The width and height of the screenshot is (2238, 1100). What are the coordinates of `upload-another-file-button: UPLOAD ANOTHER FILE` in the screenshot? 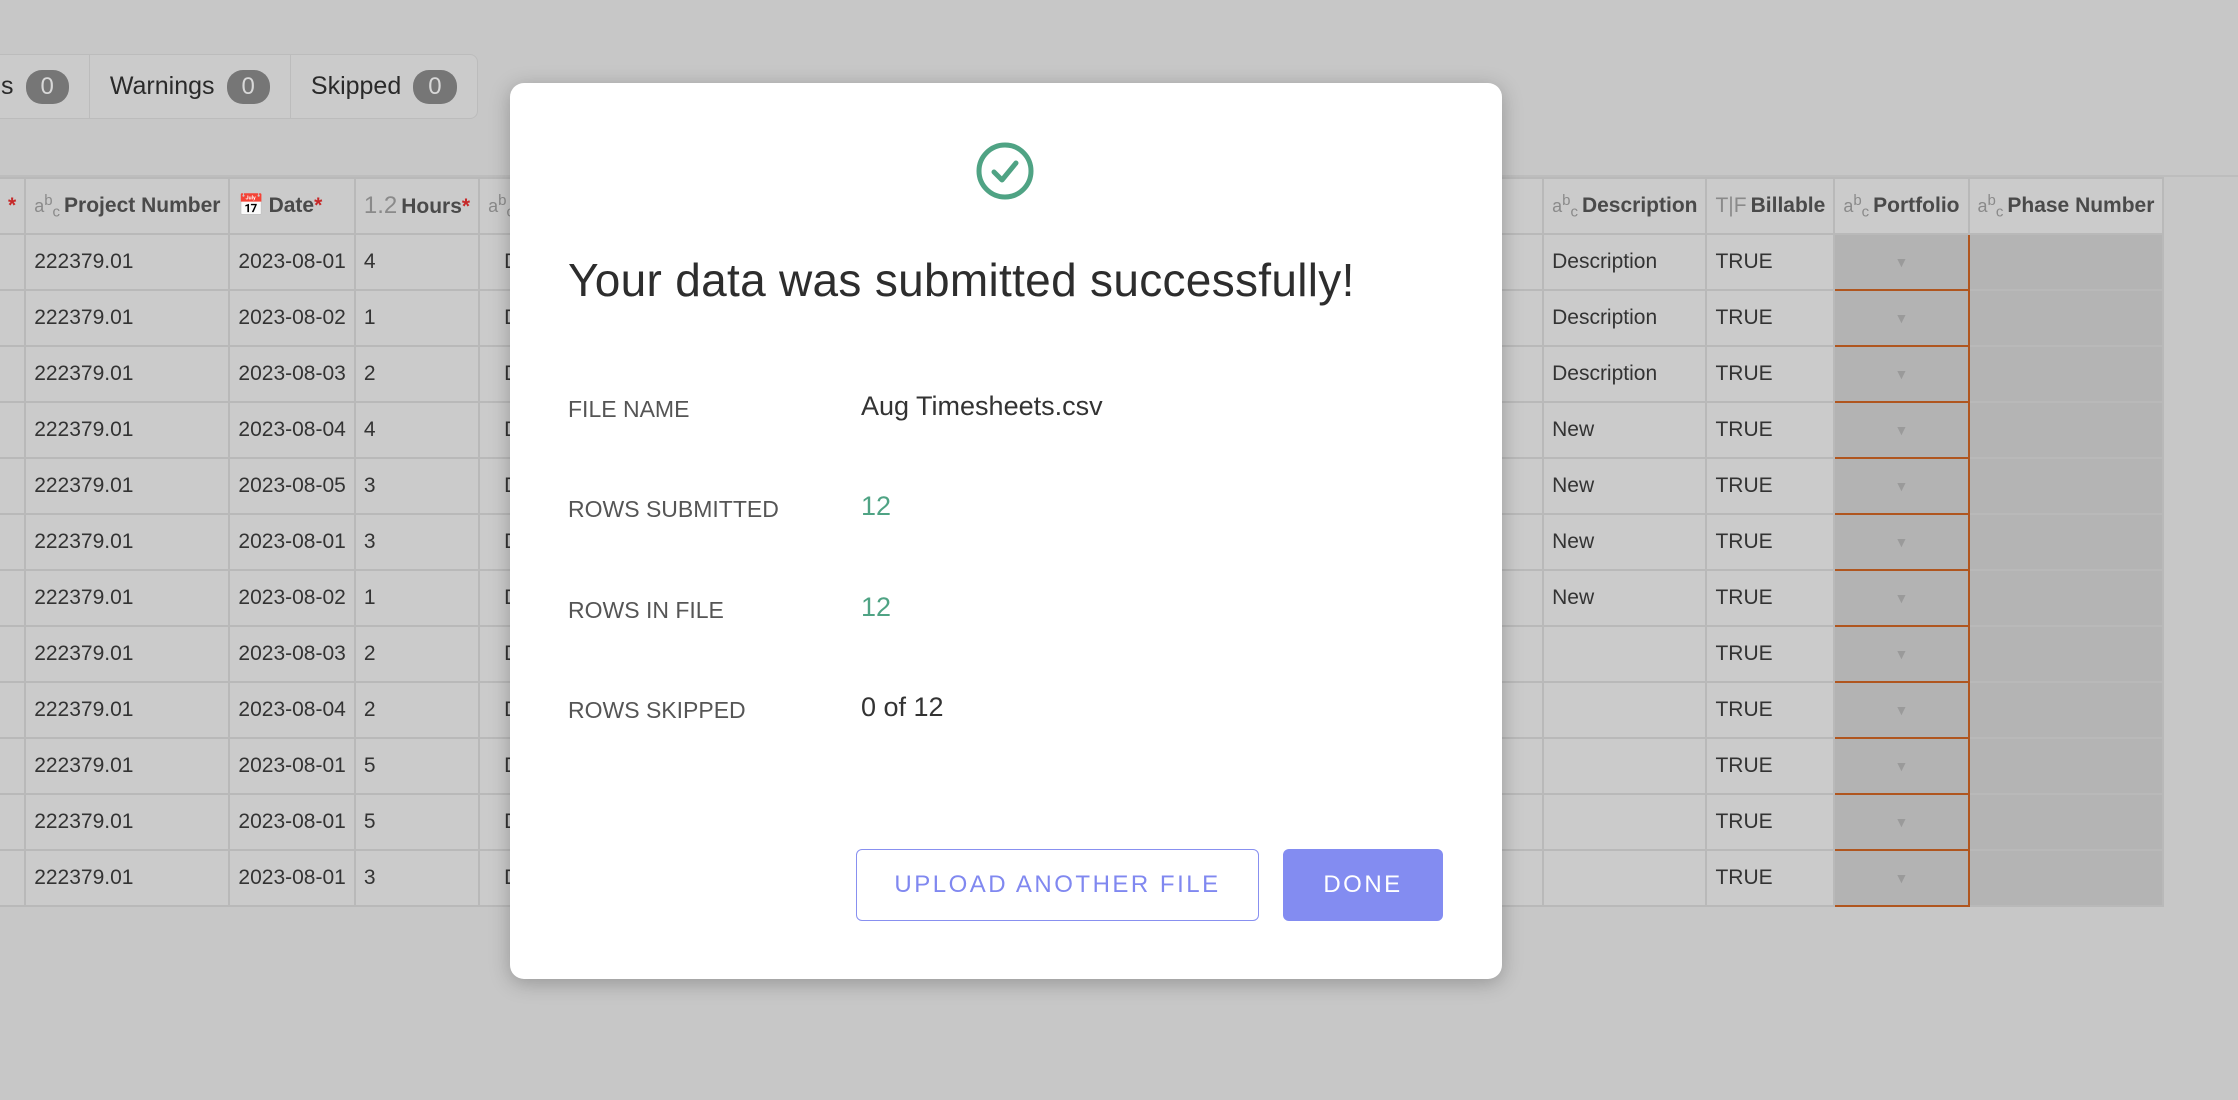 It's located at (1057, 885).